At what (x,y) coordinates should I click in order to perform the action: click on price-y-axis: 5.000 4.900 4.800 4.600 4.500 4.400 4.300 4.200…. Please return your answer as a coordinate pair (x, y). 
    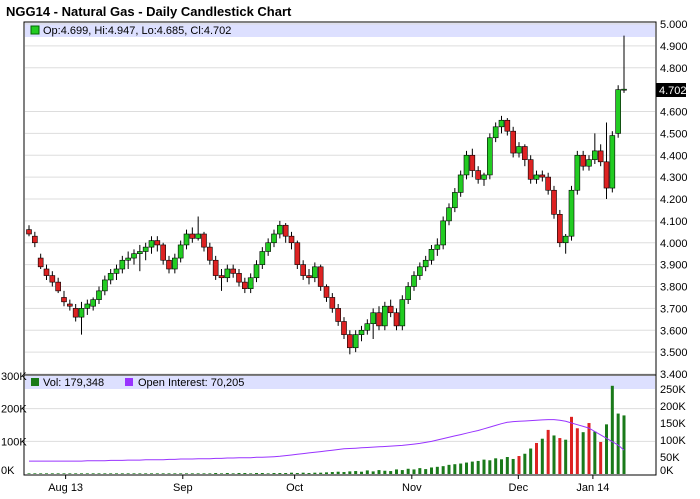
    Looking at the image, I should click on (674, 200).